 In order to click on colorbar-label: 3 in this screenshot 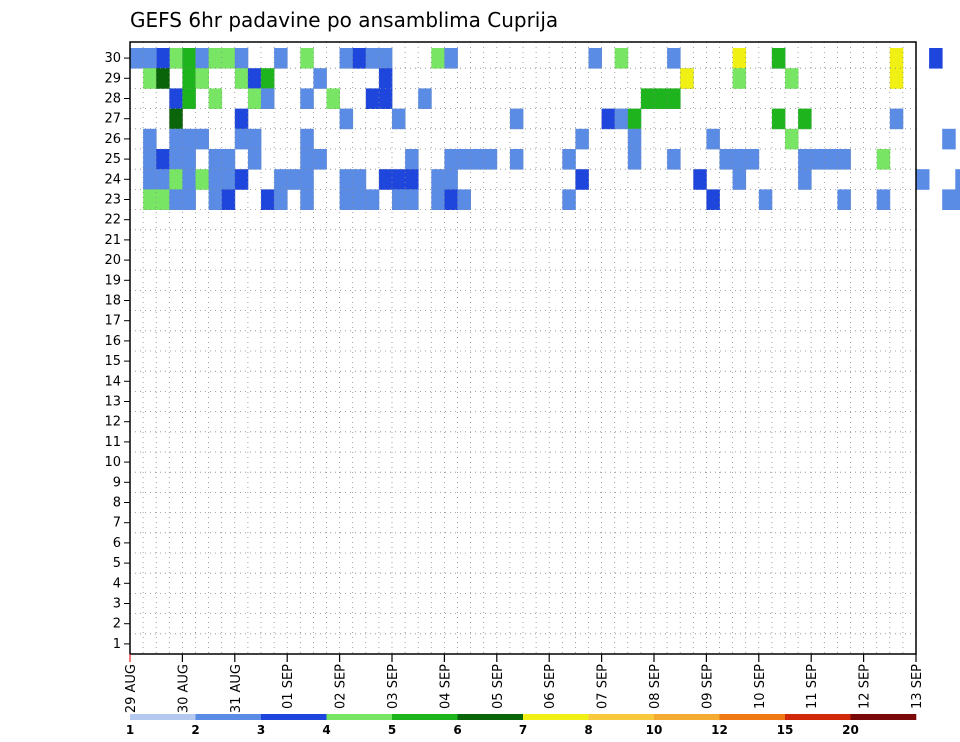, I will do `click(261, 730)`.